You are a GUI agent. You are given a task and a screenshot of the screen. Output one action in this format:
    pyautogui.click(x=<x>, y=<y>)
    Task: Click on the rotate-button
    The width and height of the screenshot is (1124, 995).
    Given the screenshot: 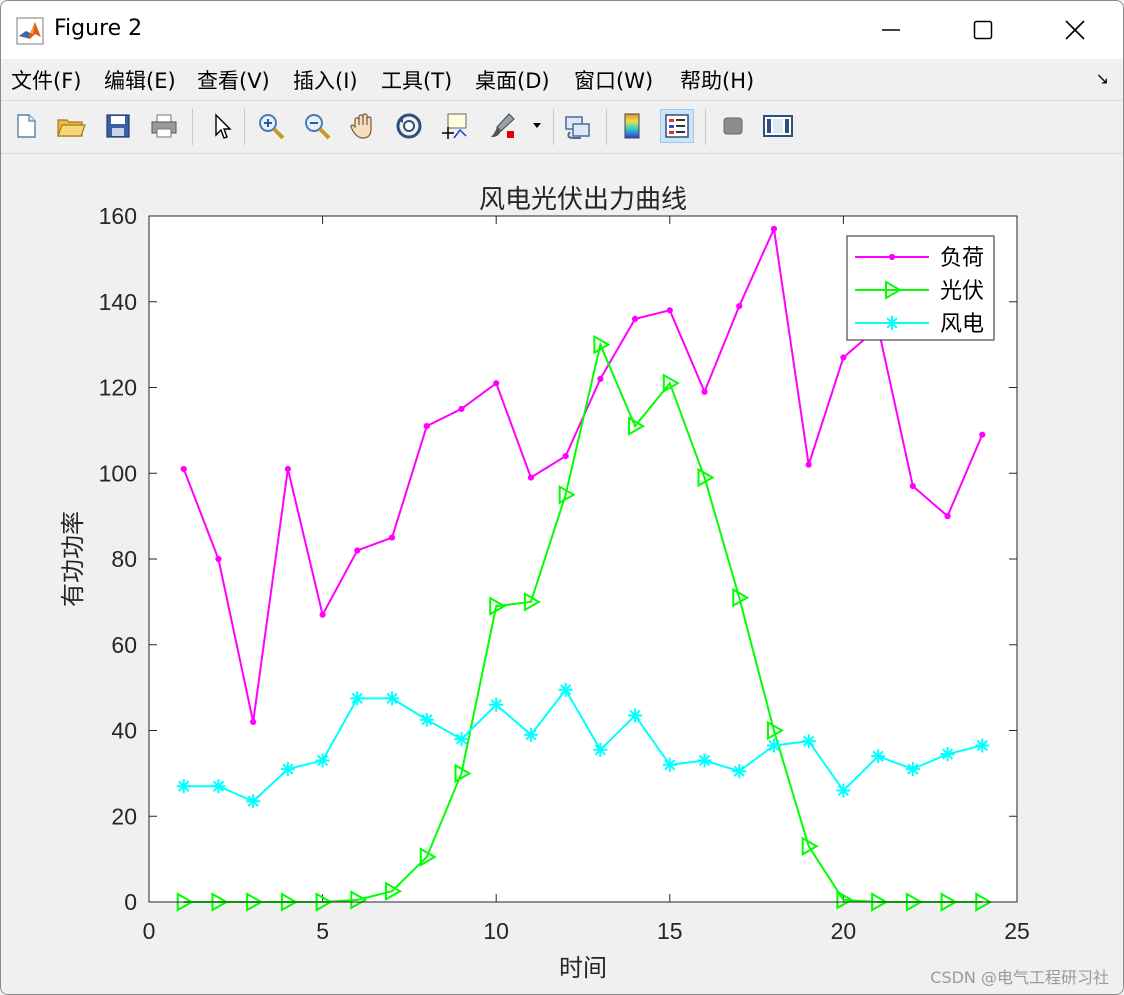 What is the action you would take?
    pyautogui.click(x=409, y=126)
    